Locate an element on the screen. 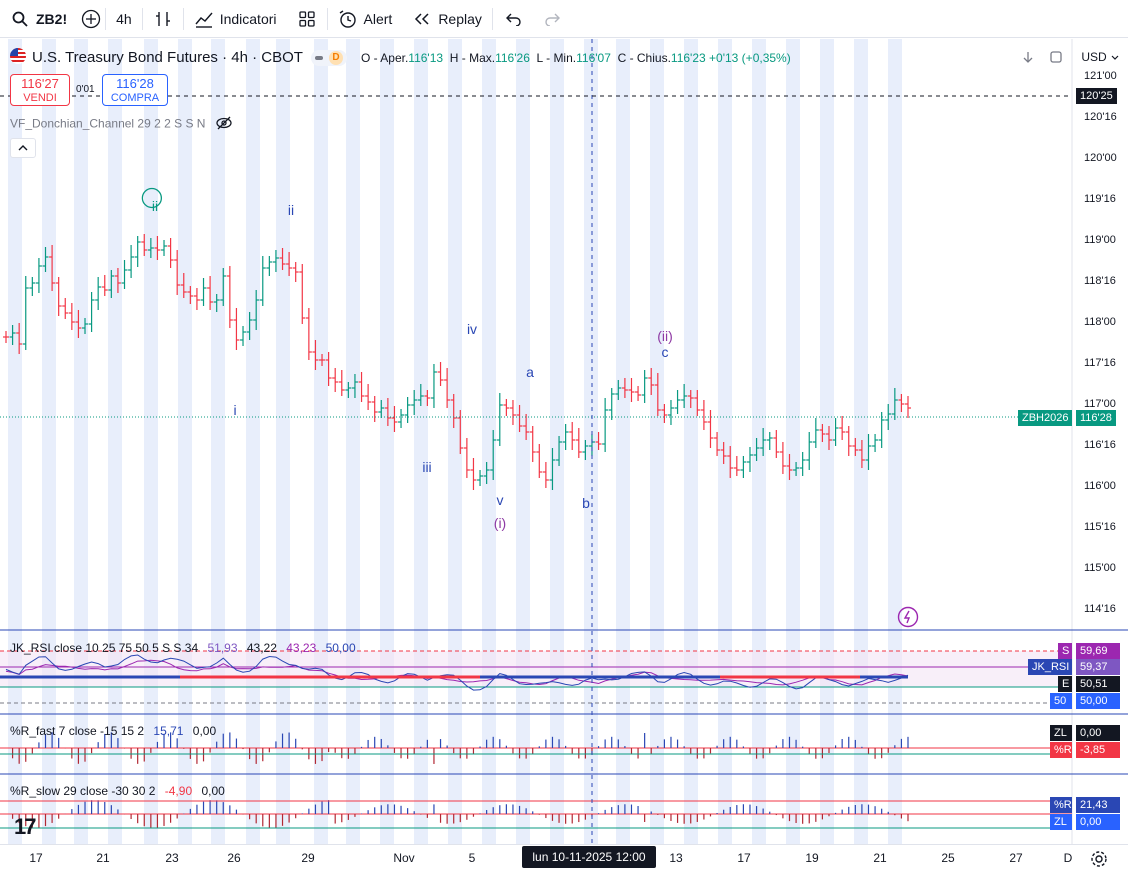  settings-button is located at coordinates (1100, 859).